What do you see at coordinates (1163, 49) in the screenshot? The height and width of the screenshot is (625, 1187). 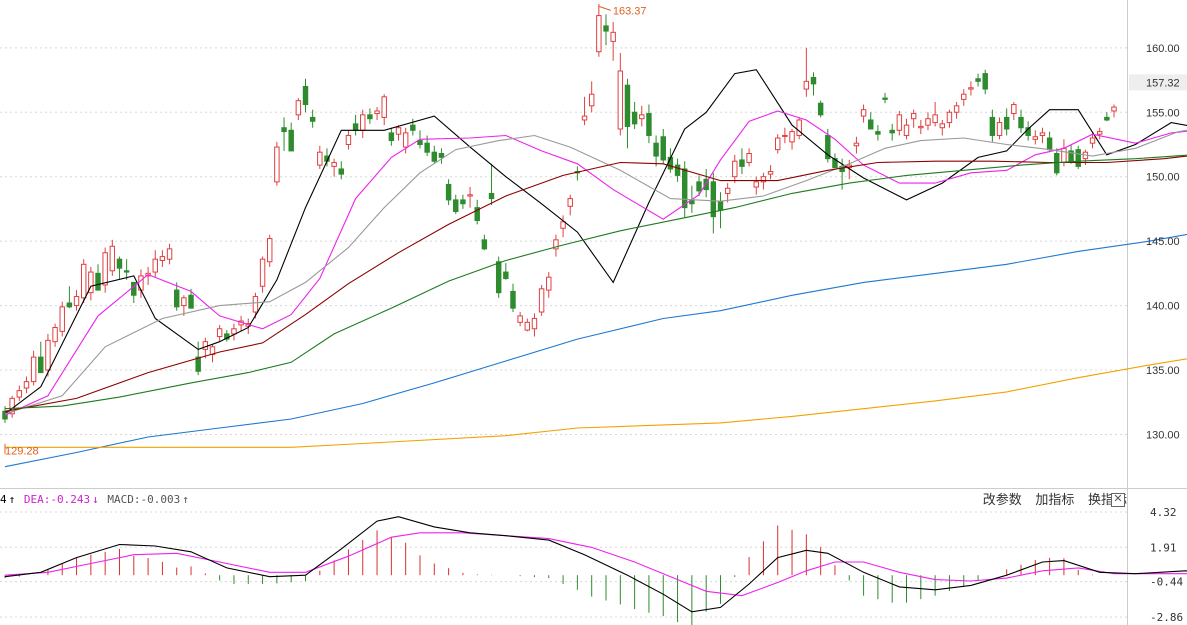 I see `price-tick-label: 160.00` at bounding box center [1163, 49].